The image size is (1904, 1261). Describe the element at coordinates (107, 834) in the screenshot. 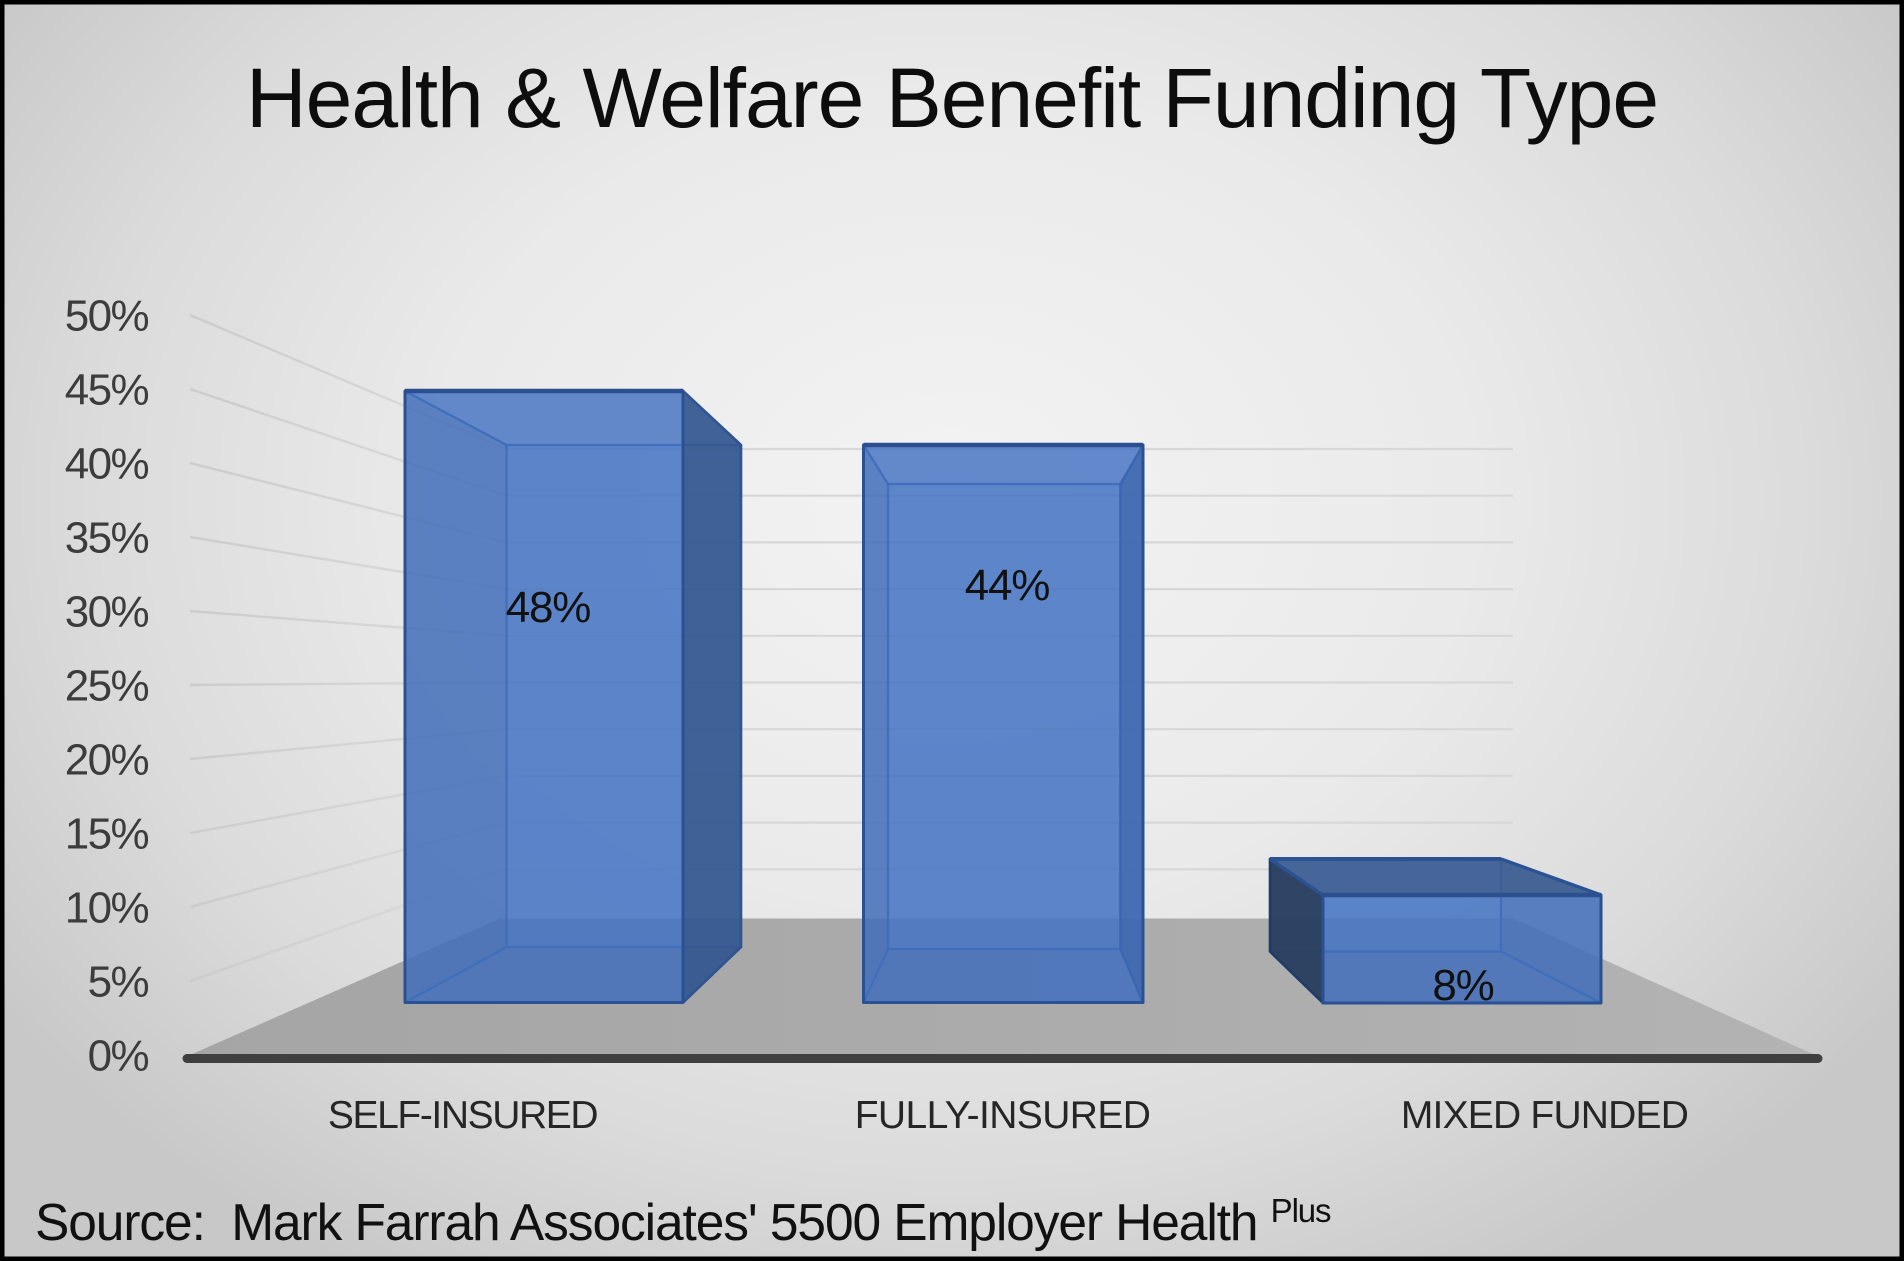

I see `svg-text: 15%` at that location.